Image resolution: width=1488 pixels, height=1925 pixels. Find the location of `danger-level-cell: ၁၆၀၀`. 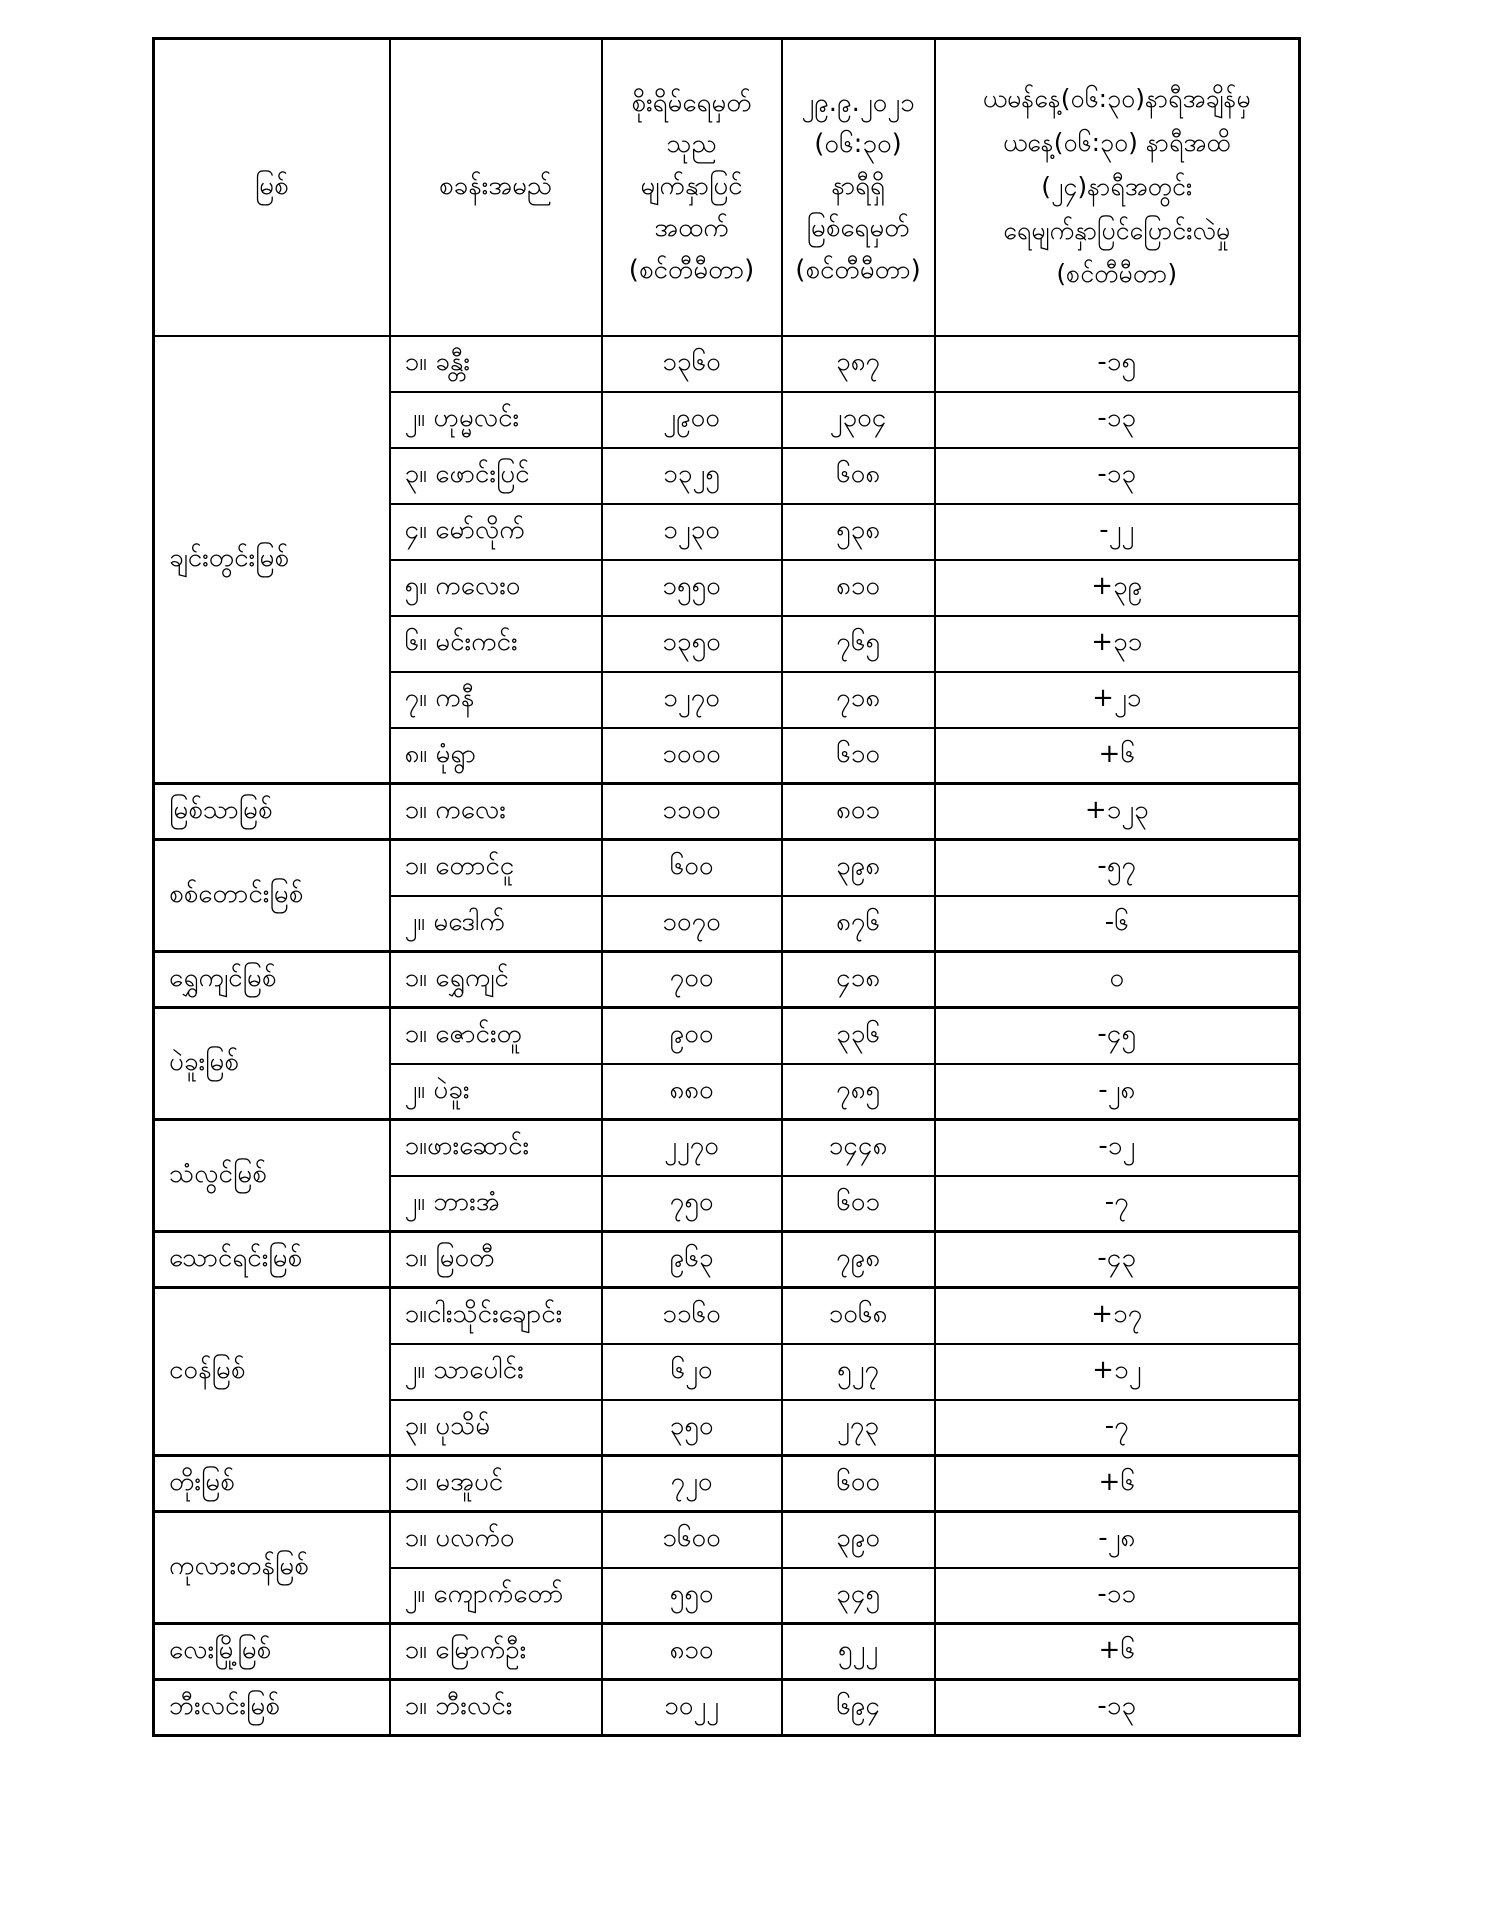

danger-level-cell: ၁၆၀၀ is located at coordinates (691, 1539).